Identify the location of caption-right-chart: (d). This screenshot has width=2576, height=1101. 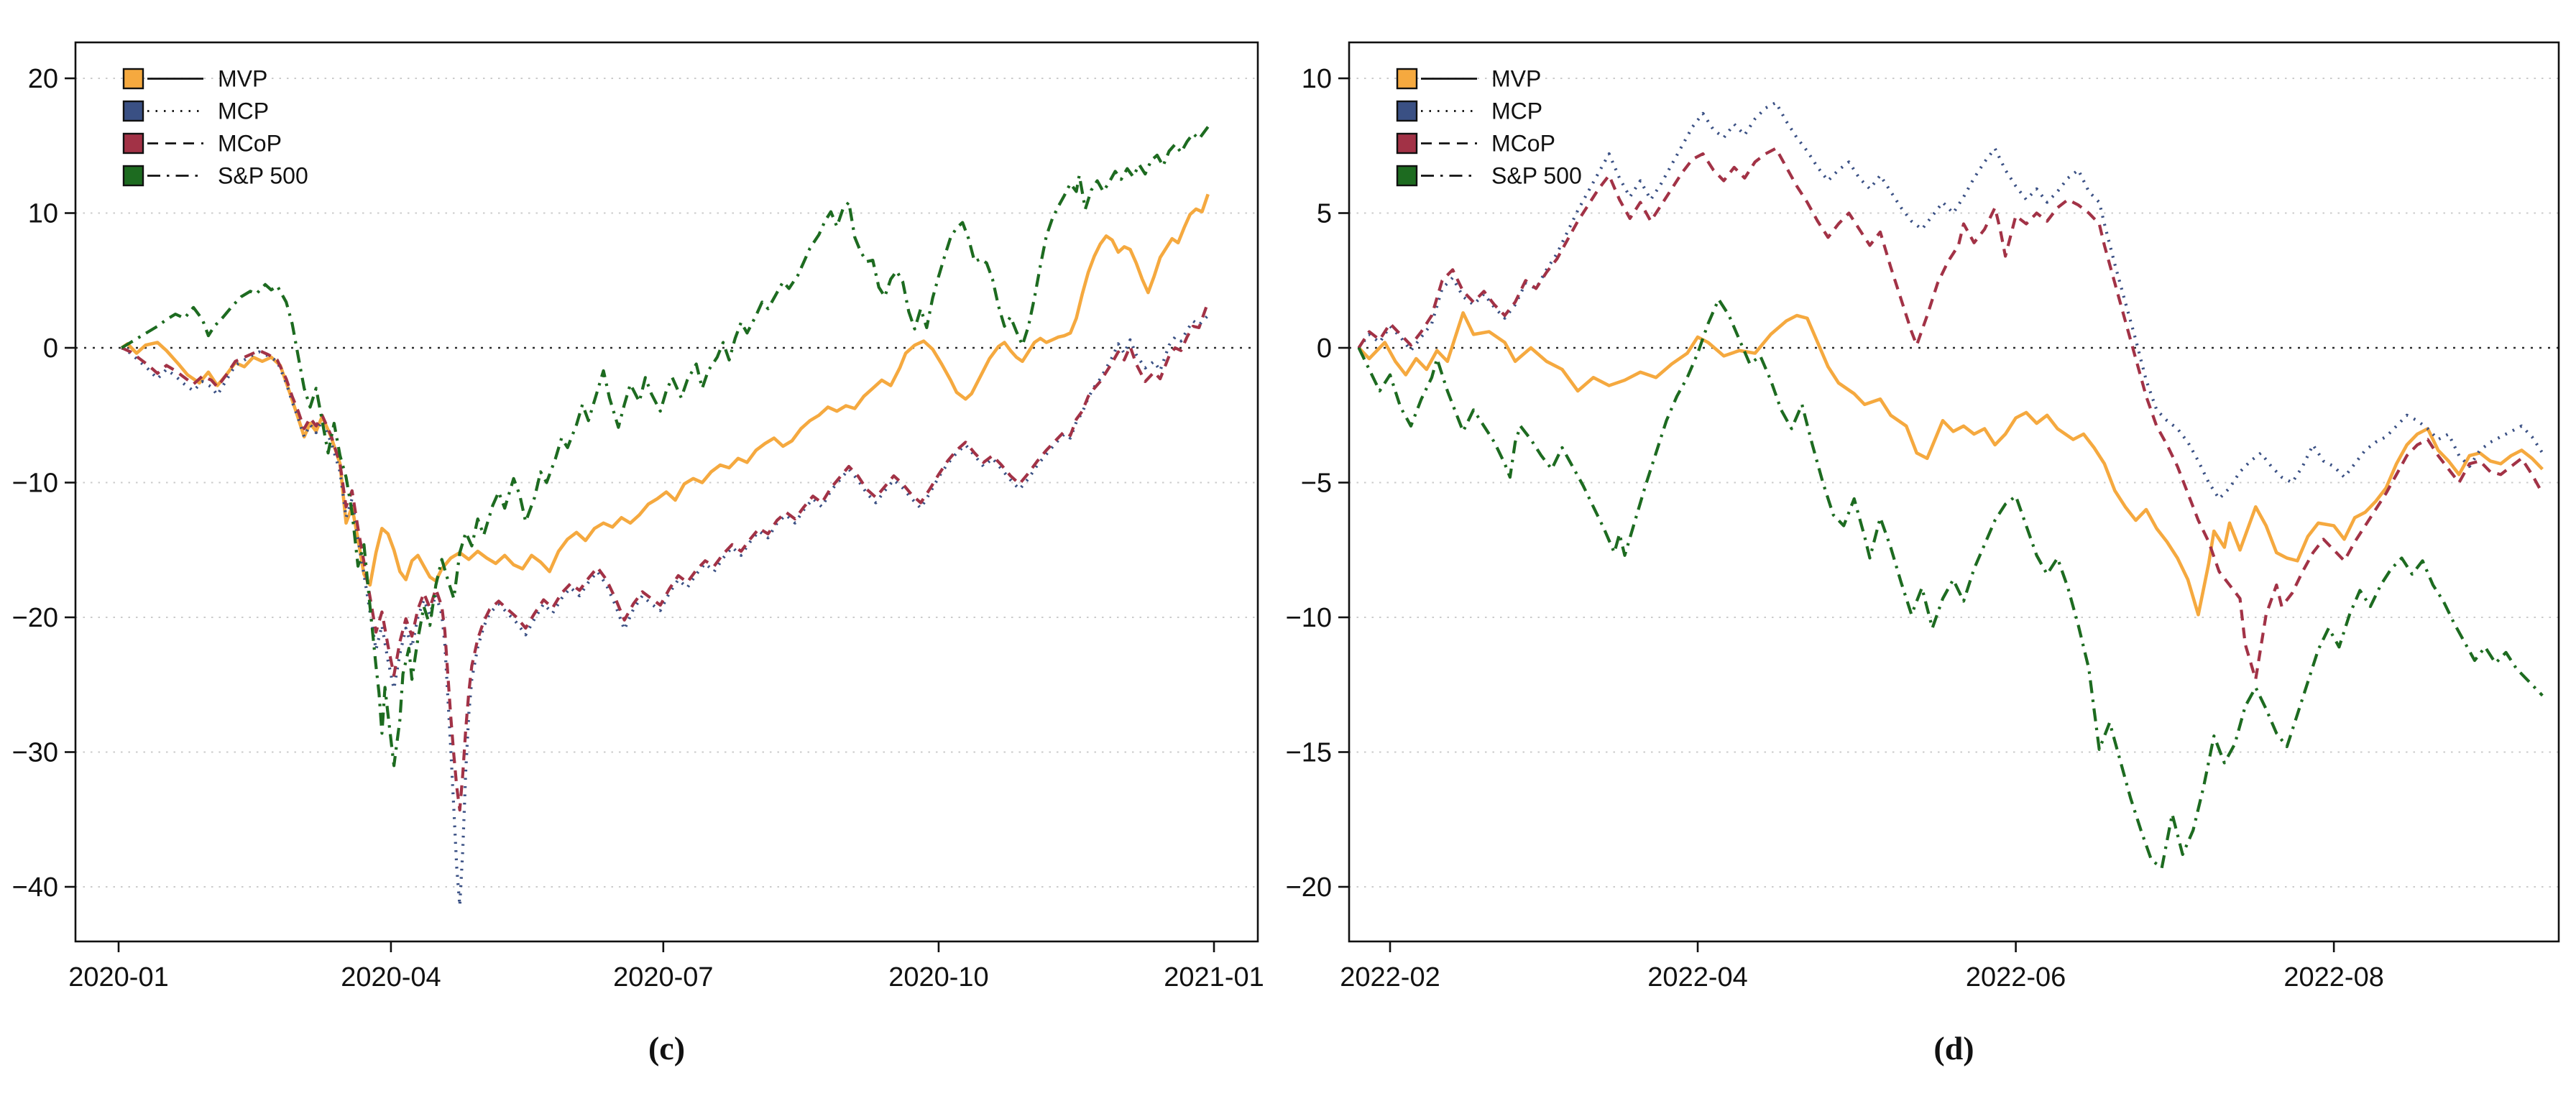
(1953, 1048).